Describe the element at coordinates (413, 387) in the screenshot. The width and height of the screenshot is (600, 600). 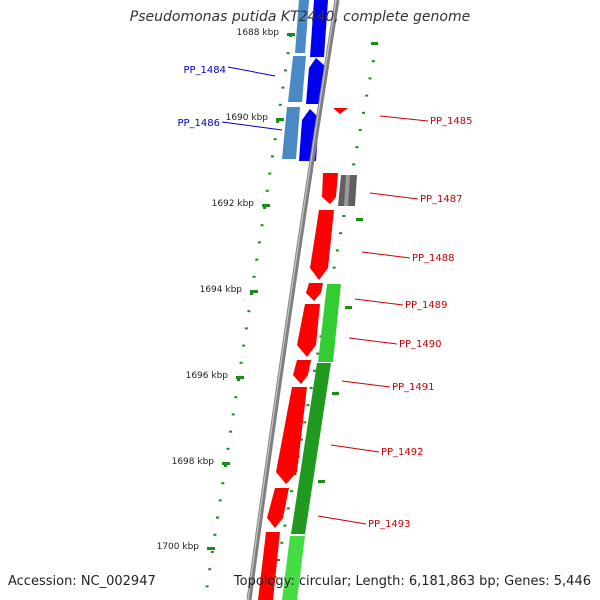
I see `gene-label: PP_1491` at that location.